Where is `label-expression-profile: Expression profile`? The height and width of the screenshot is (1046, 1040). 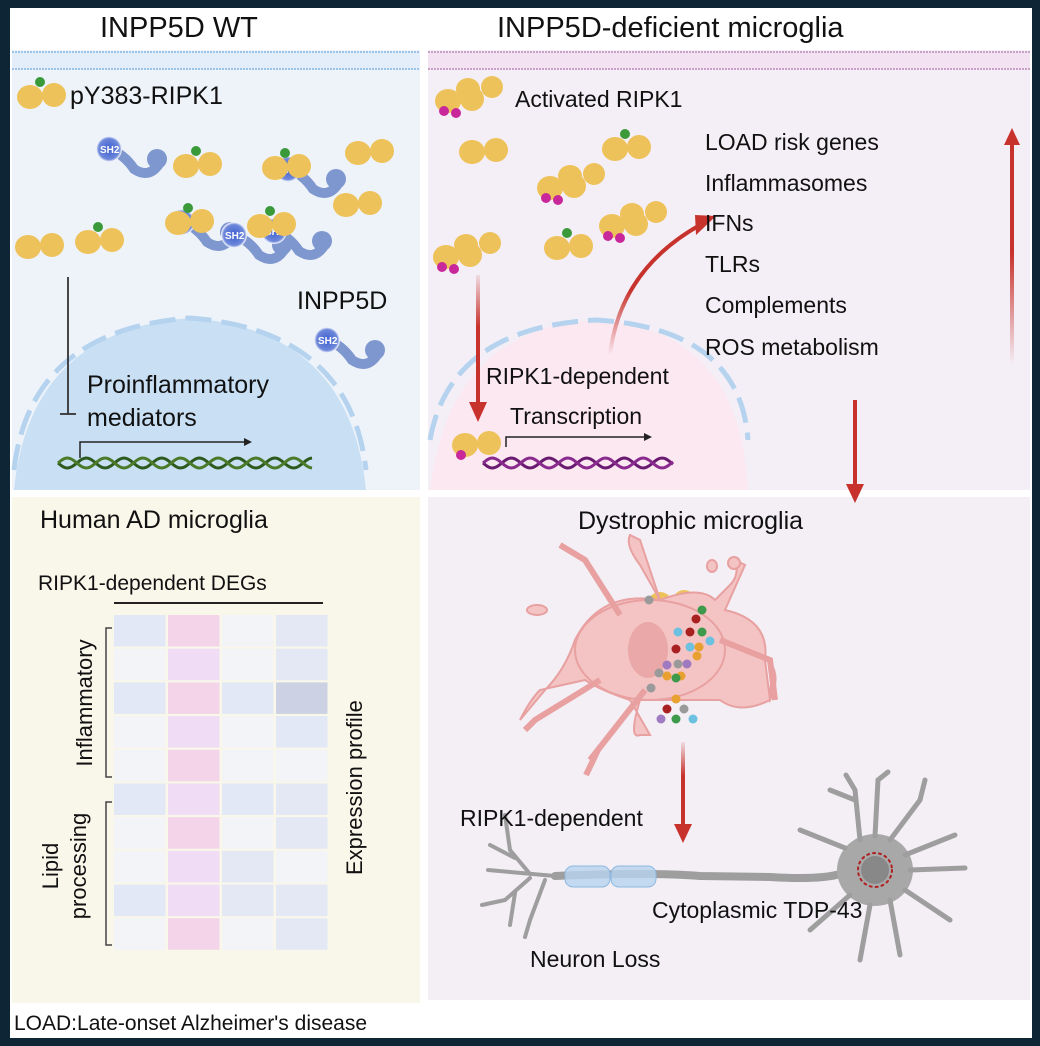
label-expression-profile: Expression profile is located at coordinates (354, 787).